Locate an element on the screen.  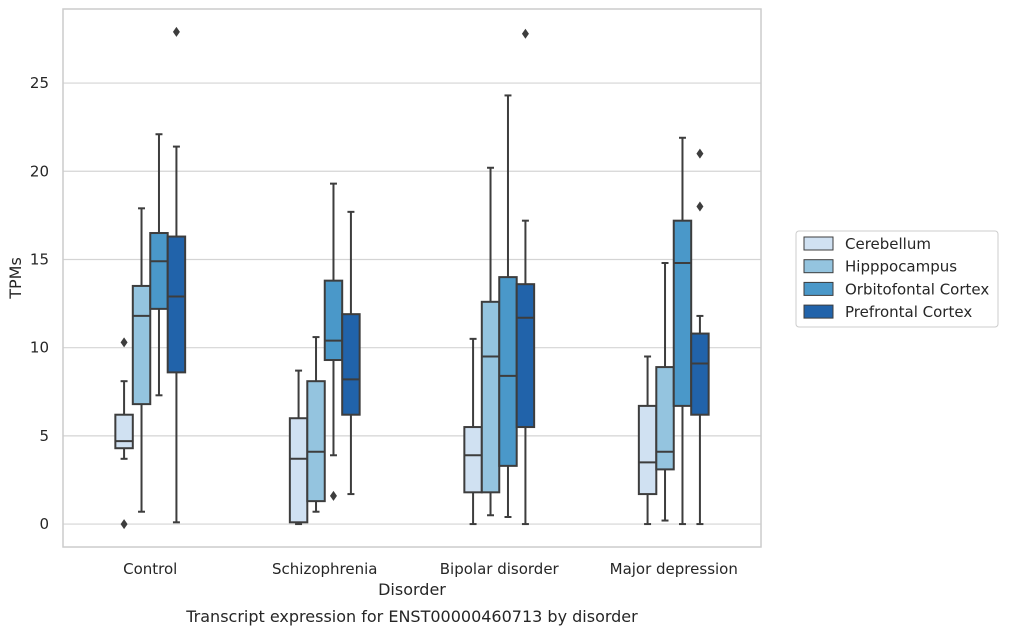
y-tick-label: 15 is located at coordinates (39, 259).